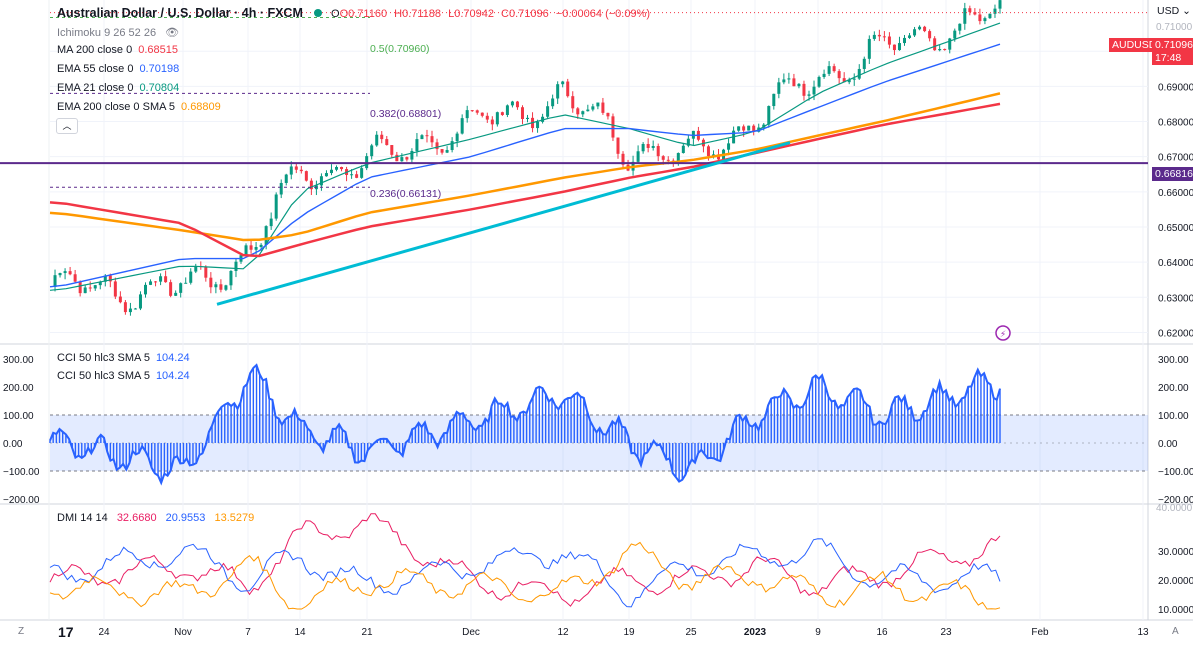 Image resolution: width=1193 pixels, height=647 pixels. Describe the element at coordinates (1173, 388) in the screenshot. I see `cci-tick-label: 200.00` at that location.